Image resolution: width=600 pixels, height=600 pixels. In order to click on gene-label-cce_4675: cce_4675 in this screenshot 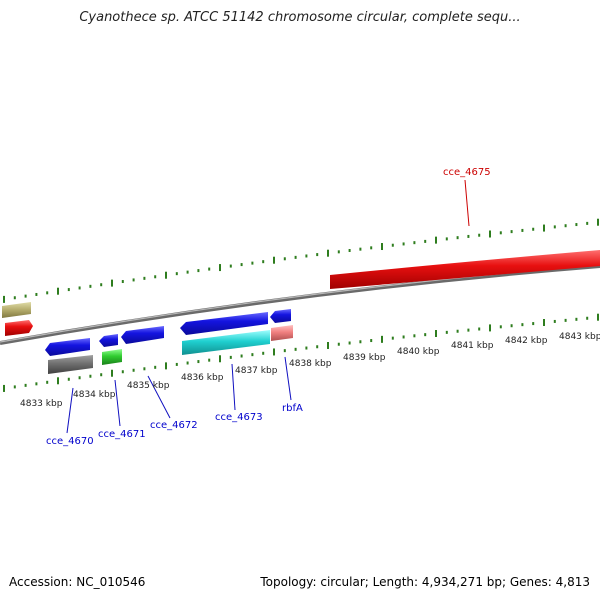, I will do `click(467, 172)`.